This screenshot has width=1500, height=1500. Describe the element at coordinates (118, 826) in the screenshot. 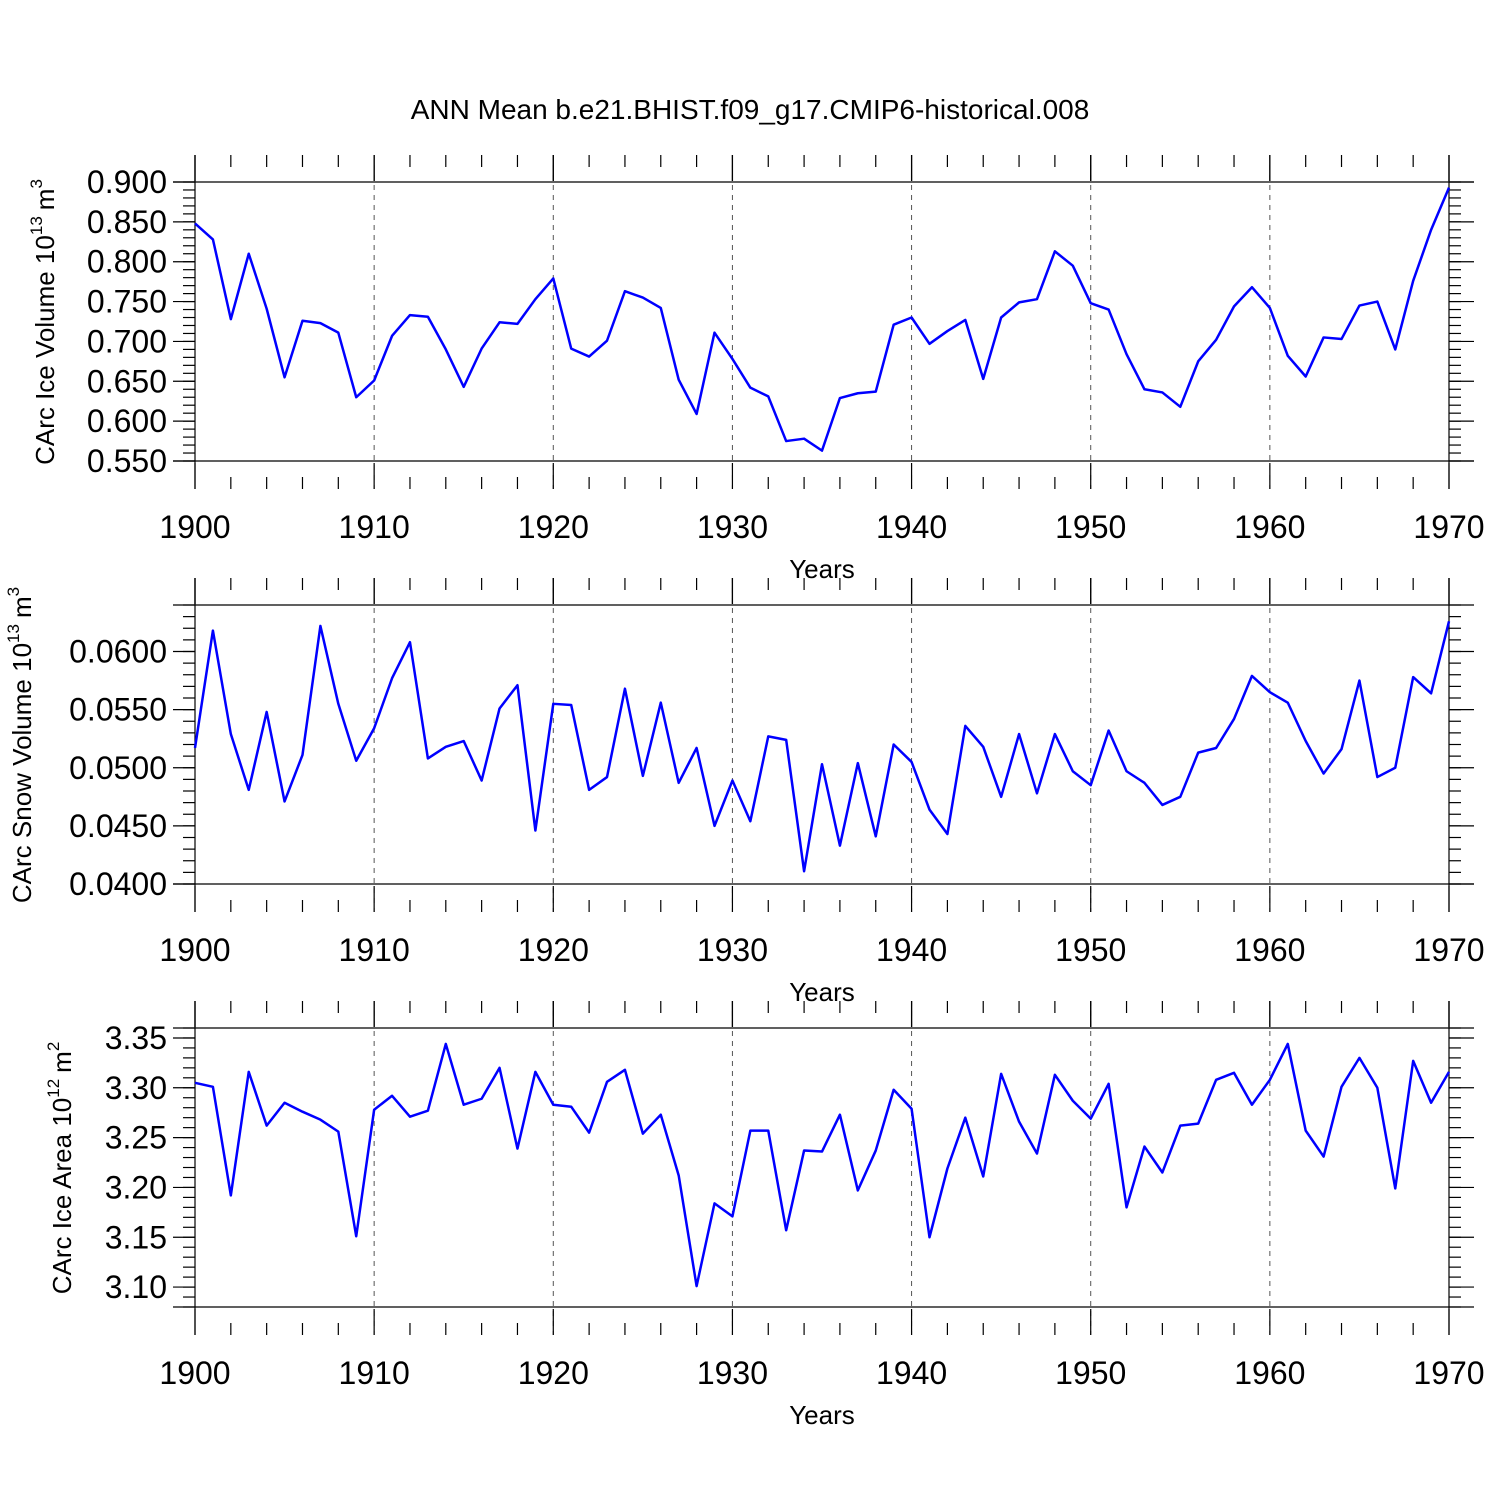

I see `y-tick-label: 0.0450` at that location.